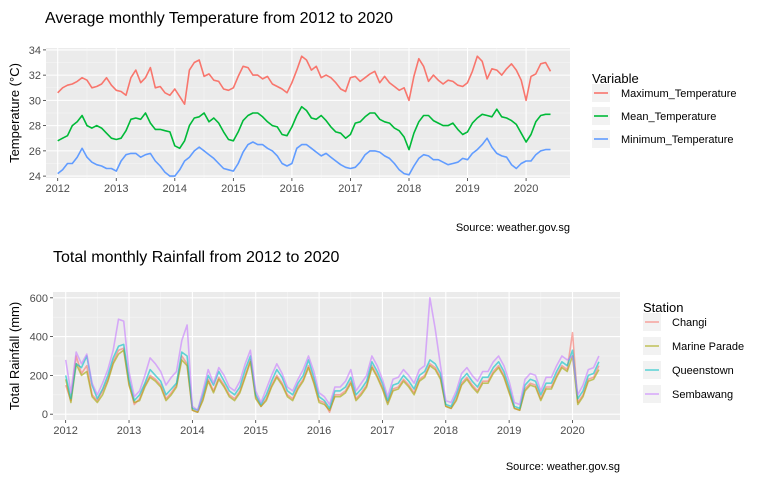  Describe the element at coordinates (467, 189) in the screenshot. I see `temperature-x-tick-label: 2019` at that location.